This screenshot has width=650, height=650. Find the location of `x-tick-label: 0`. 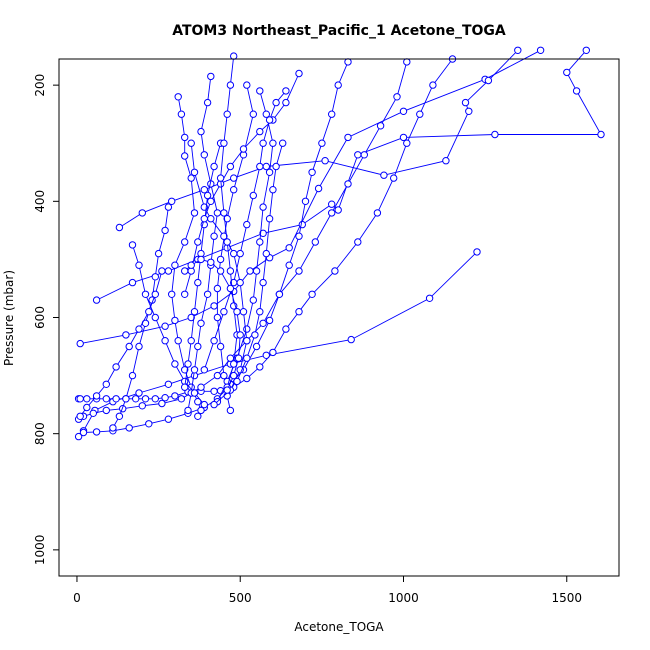

x-tick-label: 0 is located at coordinates (77, 598).